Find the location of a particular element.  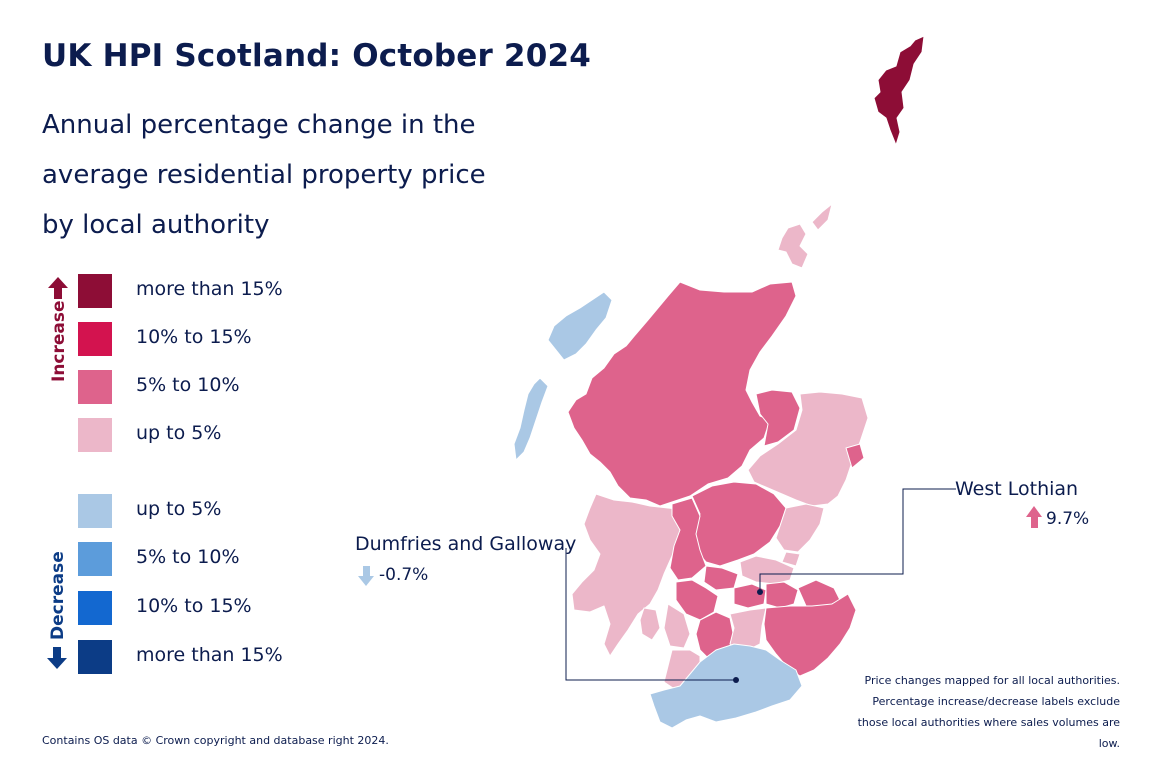

west-lothian-label: West Lothian is located at coordinates (1017, 489).